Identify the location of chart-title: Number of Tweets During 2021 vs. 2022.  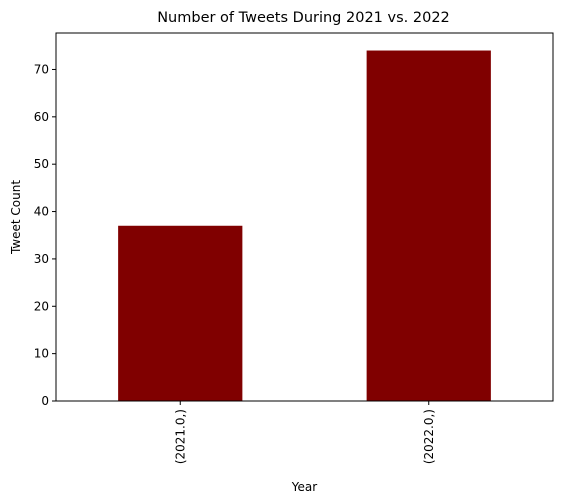
(303, 18).